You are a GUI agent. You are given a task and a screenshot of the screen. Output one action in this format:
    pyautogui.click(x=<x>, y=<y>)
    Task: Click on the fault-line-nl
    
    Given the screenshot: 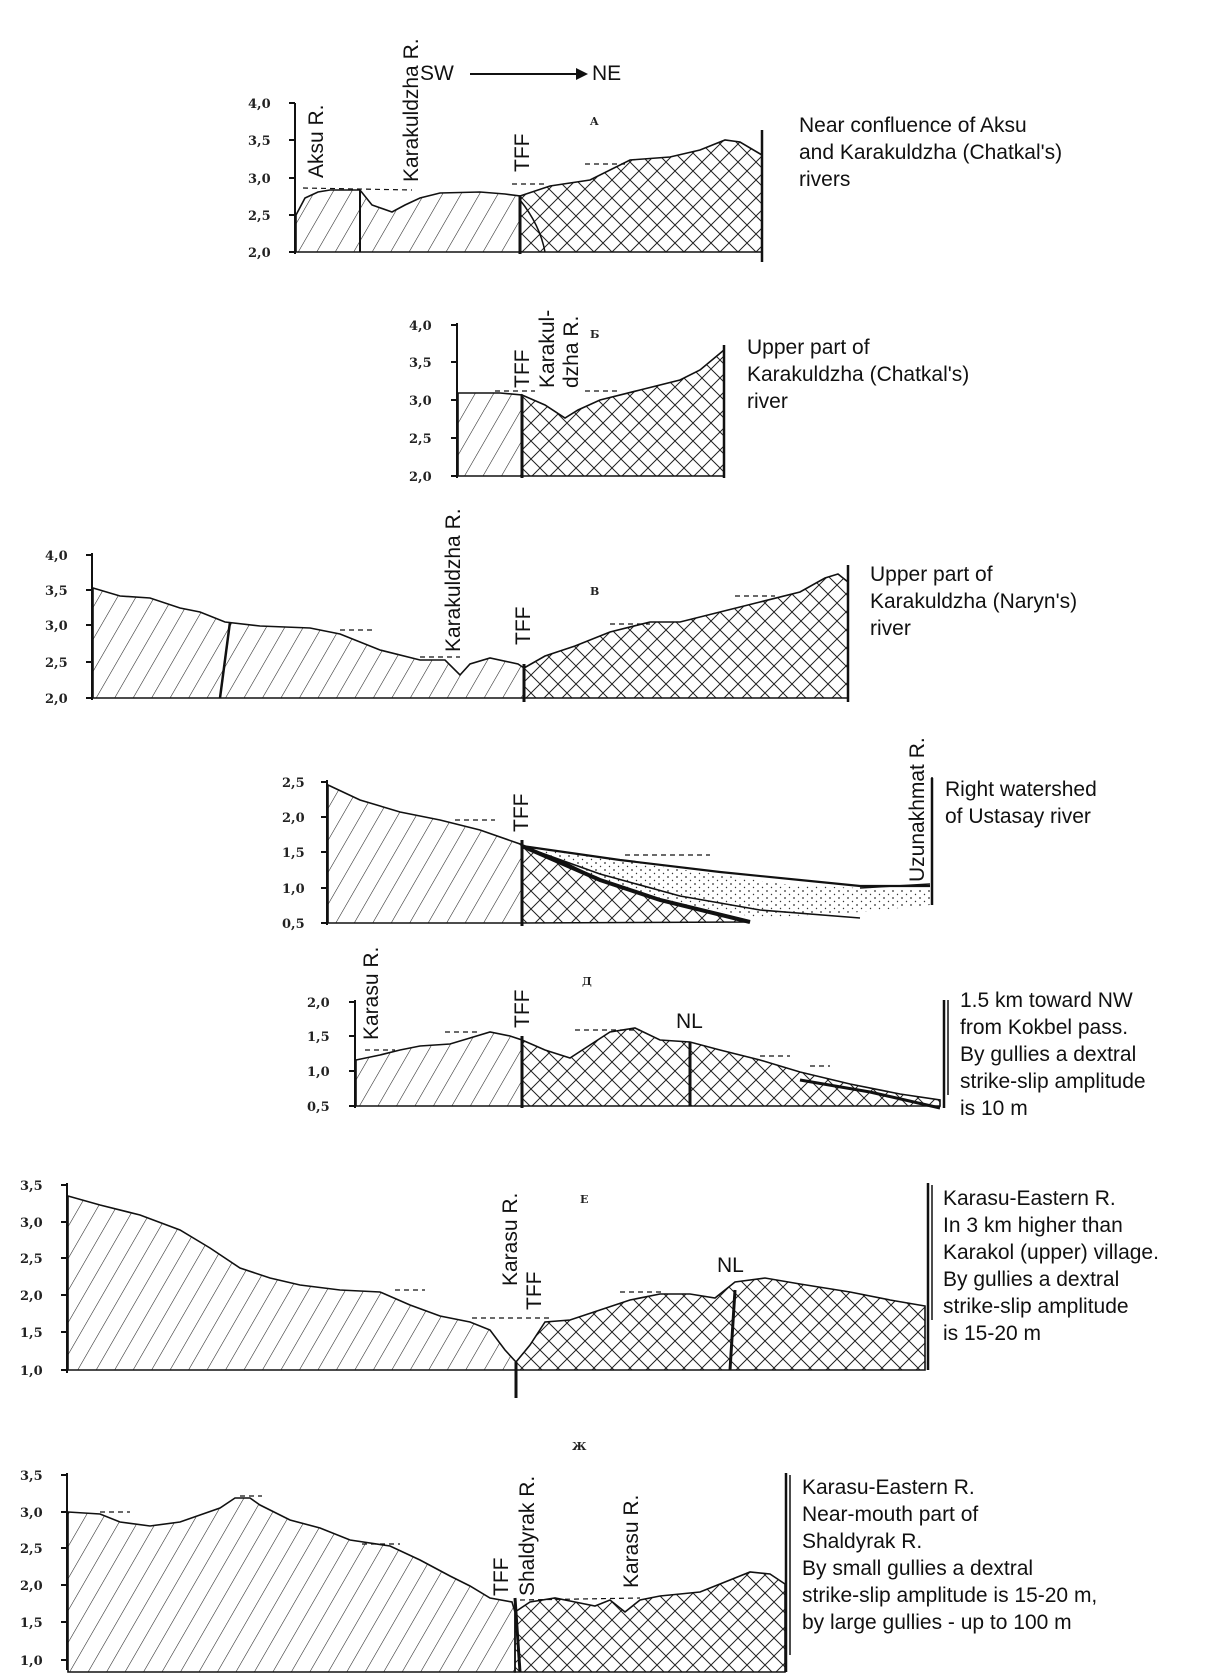 What is the action you would take?
    pyautogui.click(x=732, y=1330)
    